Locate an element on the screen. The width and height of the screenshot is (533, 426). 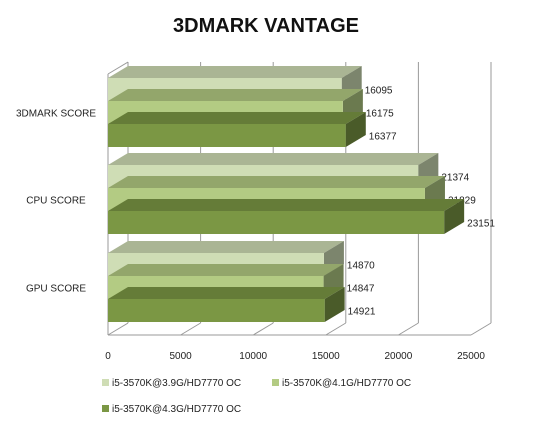
x-tick-label: 5000 is located at coordinates (180, 356).